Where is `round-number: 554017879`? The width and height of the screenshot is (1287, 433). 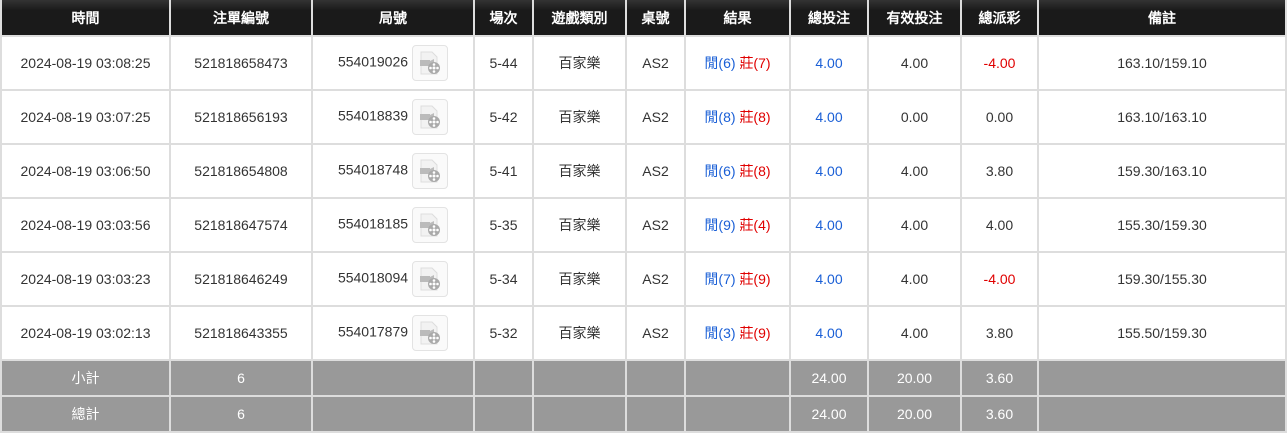 round-number: 554017879 is located at coordinates (373, 331).